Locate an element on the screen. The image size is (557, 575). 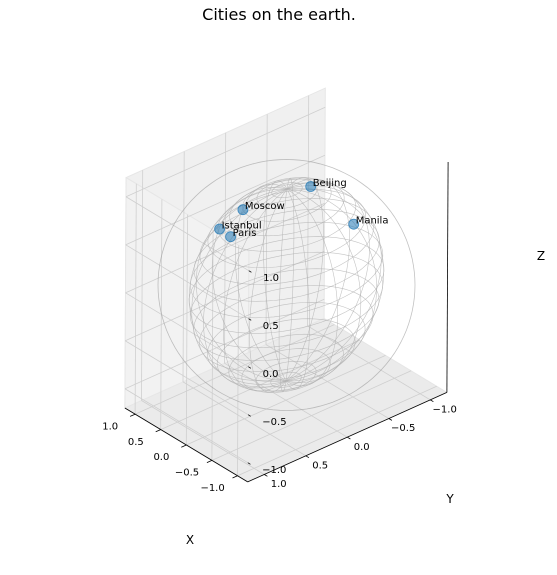
x-tick-label: −1.0 is located at coordinates (445, 410).